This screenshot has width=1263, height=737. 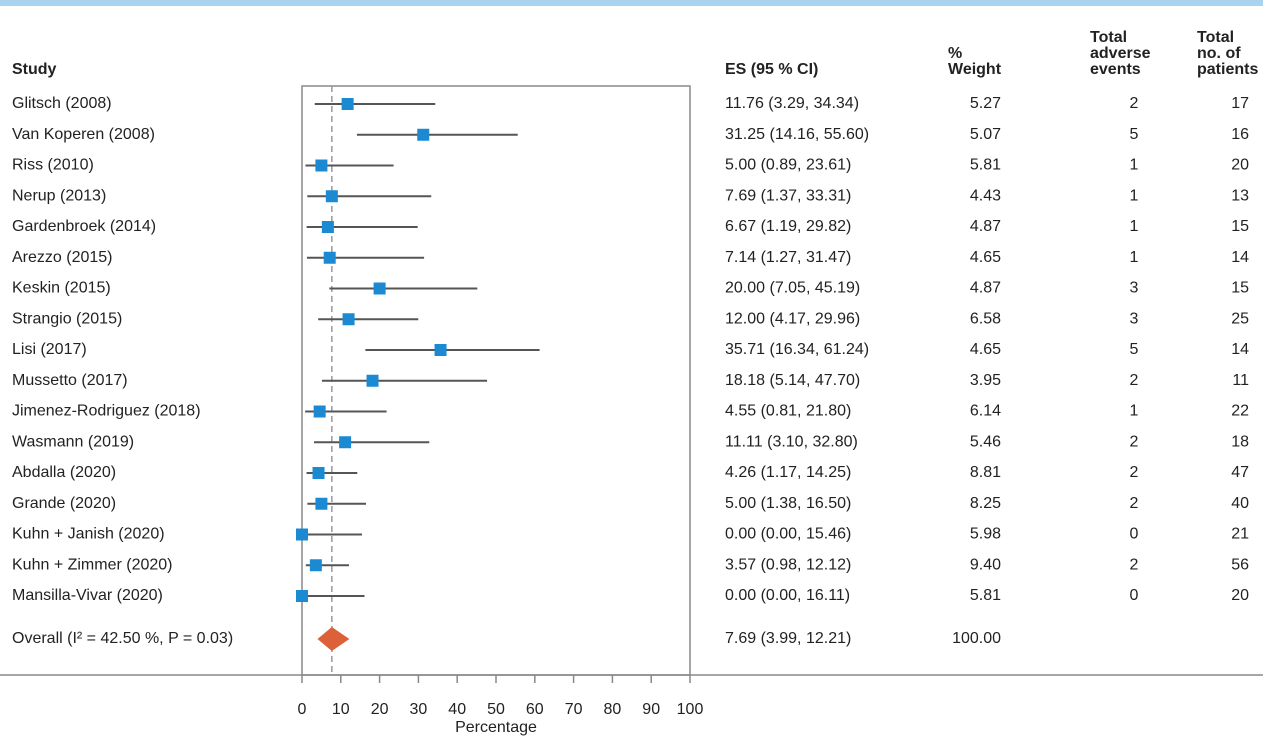 I want to click on es-ci: 6.67 (1.19, 29.82), so click(x=788, y=226).